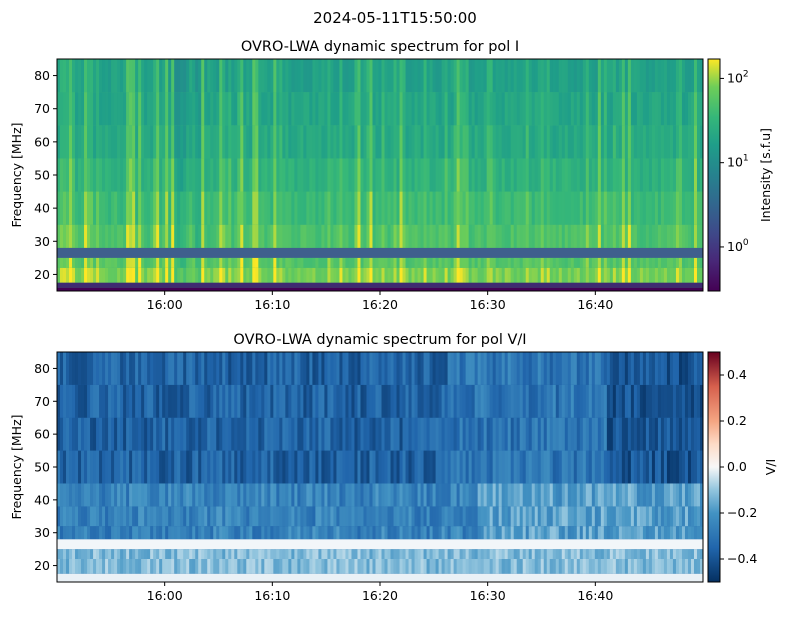 This screenshot has height=621, width=789. I want to click on gap-band, so click(380, 544).